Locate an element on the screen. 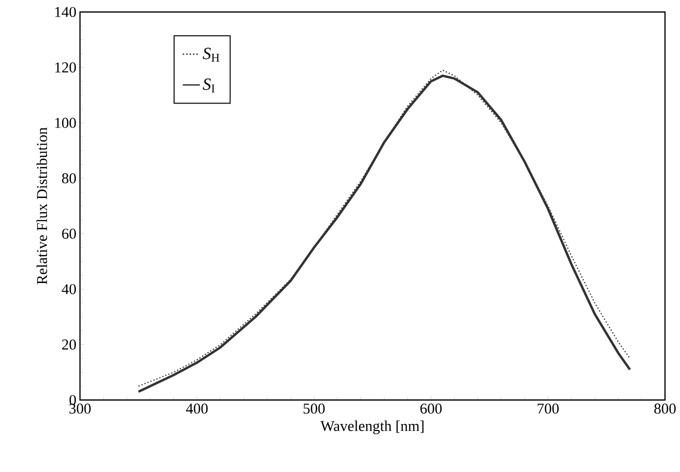  y-tick-label: 40 is located at coordinates (69, 289).